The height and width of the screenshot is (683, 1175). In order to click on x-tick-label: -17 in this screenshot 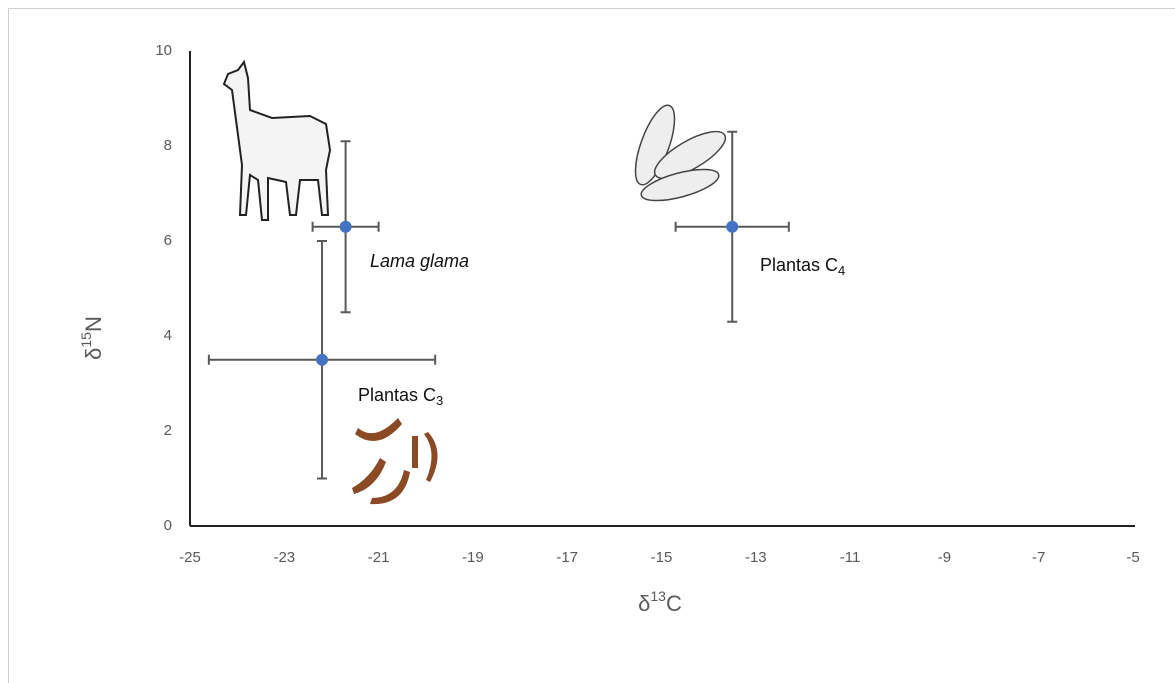, I will do `click(567, 557)`.